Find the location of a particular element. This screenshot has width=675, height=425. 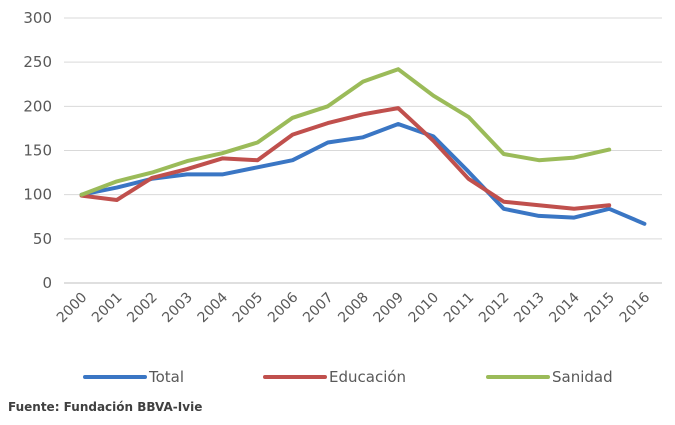

x-tick-label: 2012 is located at coordinates (494, 308).